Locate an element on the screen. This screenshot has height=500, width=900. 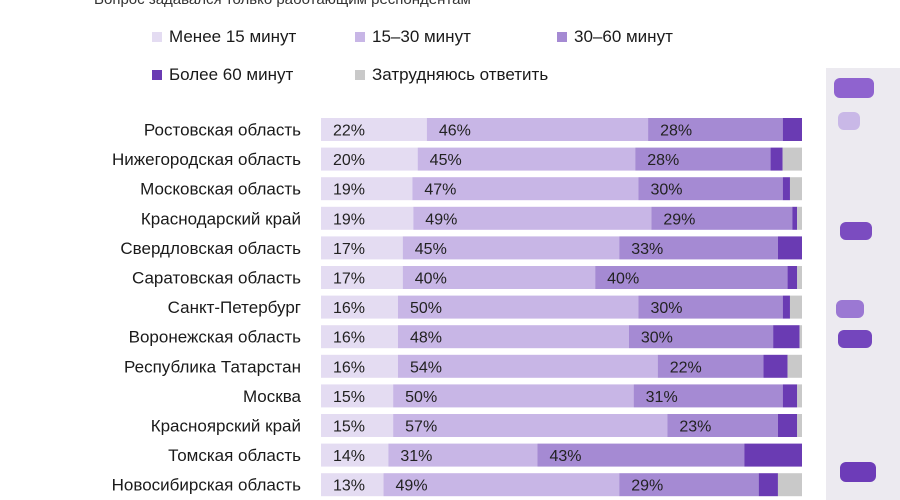
data-label: 20% is located at coordinates (349, 160).